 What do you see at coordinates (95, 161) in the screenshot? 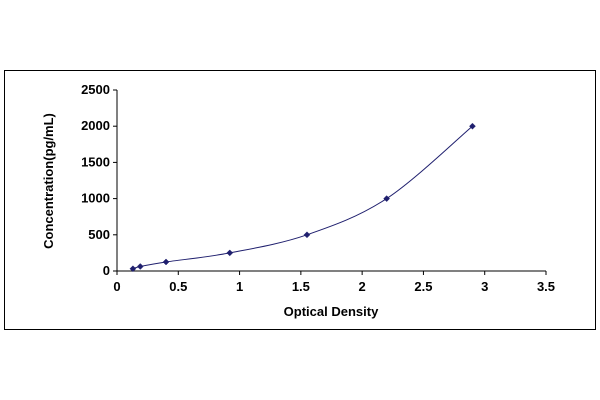
I see `y-tick-label: 1500` at bounding box center [95, 161].